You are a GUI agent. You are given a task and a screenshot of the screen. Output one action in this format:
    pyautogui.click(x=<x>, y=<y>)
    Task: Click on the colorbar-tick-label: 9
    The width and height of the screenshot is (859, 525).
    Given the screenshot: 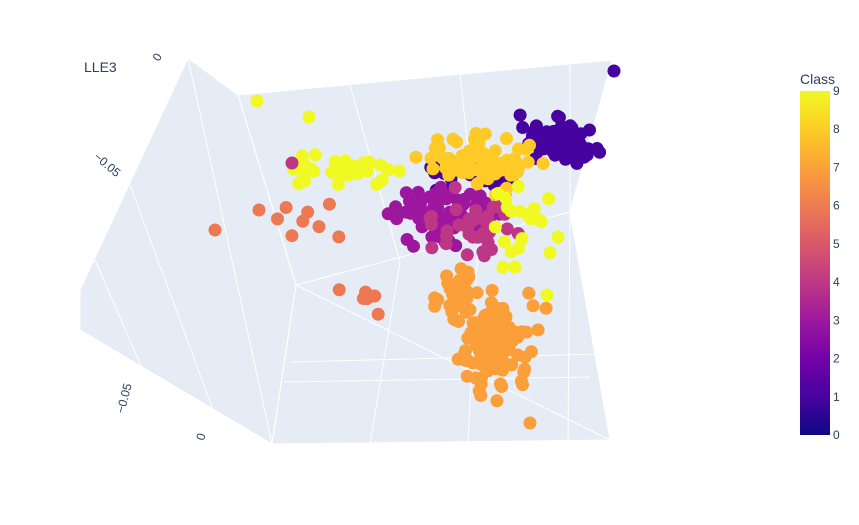 What is the action you would take?
    pyautogui.click(x=836, y=91)
    